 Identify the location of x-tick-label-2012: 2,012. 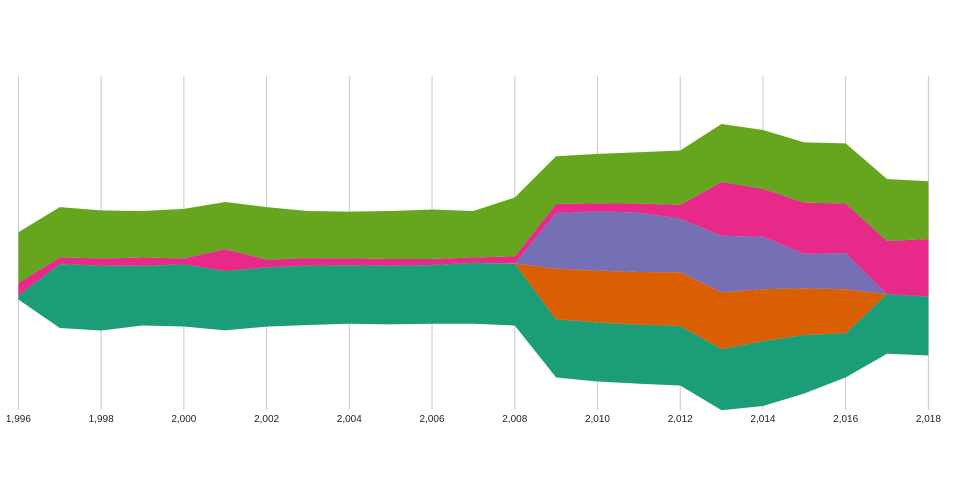
(680, 419).